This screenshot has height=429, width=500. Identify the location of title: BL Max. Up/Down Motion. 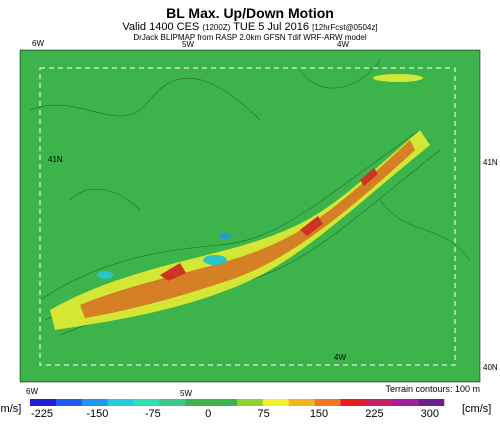
(250, 13).